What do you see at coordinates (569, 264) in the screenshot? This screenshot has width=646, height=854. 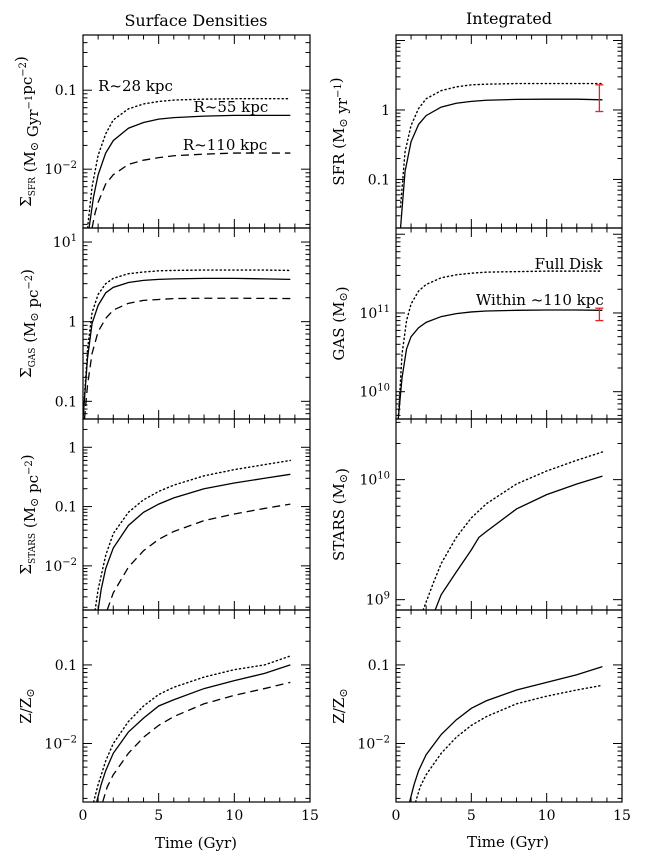 I see `annotation-label: Full Disk` at bounding box center [569, 264].